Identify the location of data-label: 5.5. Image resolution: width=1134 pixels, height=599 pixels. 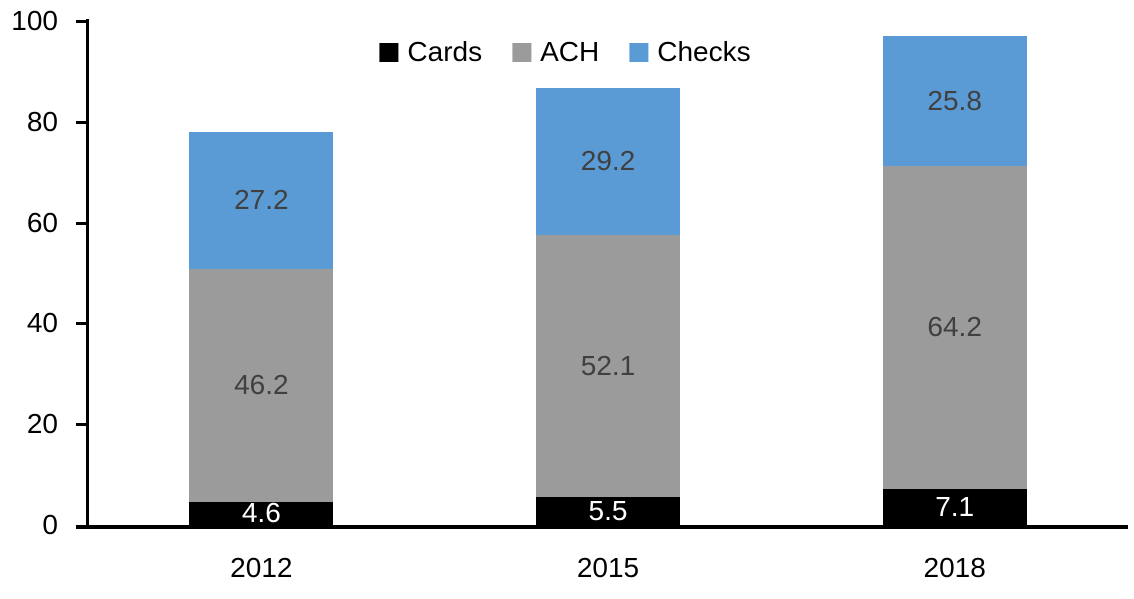
(608, 511).